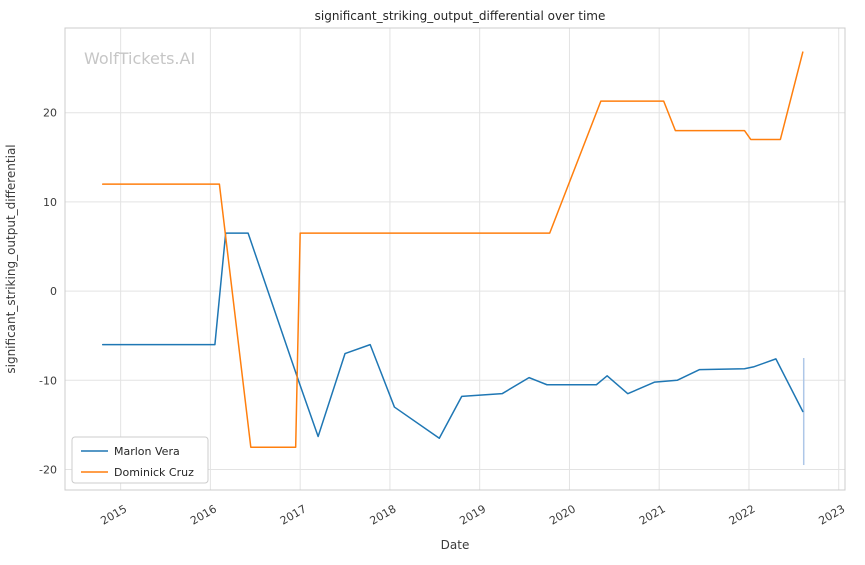 Image resolution: width=865 pixels, height=565 pixels. I want to click on x-tick-label: 2016, so click(203, 514).